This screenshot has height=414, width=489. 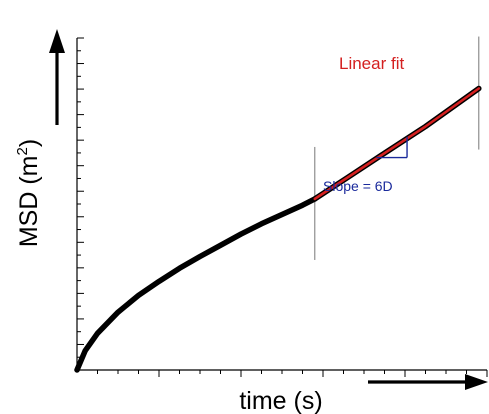 I want to click on x-direction-arrow, so click(x=428, y=382).